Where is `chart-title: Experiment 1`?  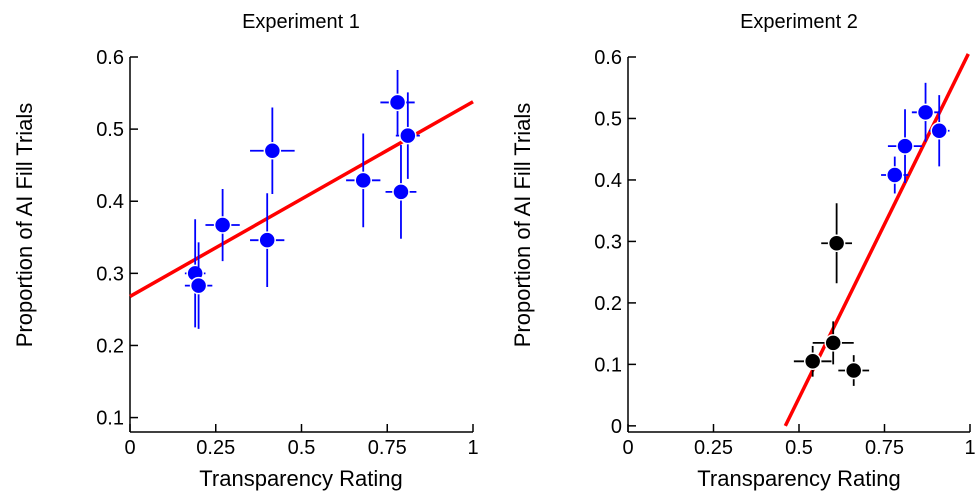
chart-title: Experiment 1 is located at coordinates (301, 22).